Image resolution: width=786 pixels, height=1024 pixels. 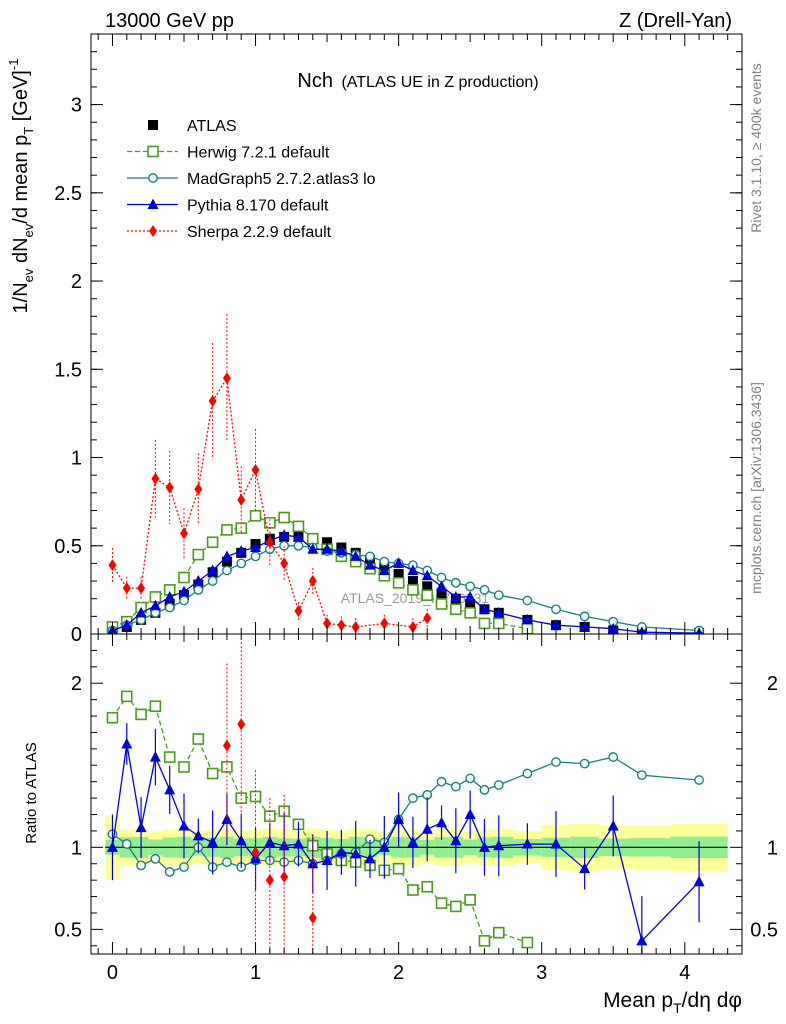 I want to click on ratio-y-tick-label: 2, so click(x=76, y=684).